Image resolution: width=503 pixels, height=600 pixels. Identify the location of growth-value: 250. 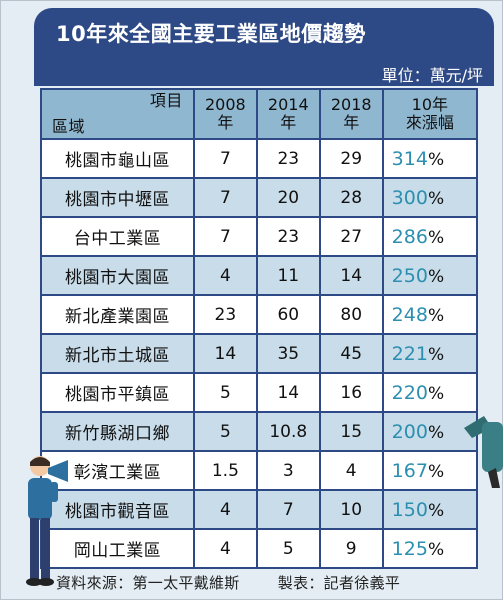
(409, 275).